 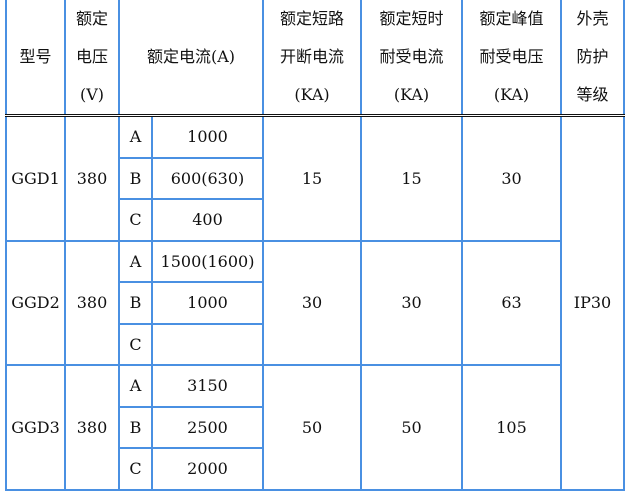 What do you see at coordinates (511, 58) in the screenshot?
I see `header-peak: 额定峰值 耐受电压 (KA)` at bounding box center [511, 58].